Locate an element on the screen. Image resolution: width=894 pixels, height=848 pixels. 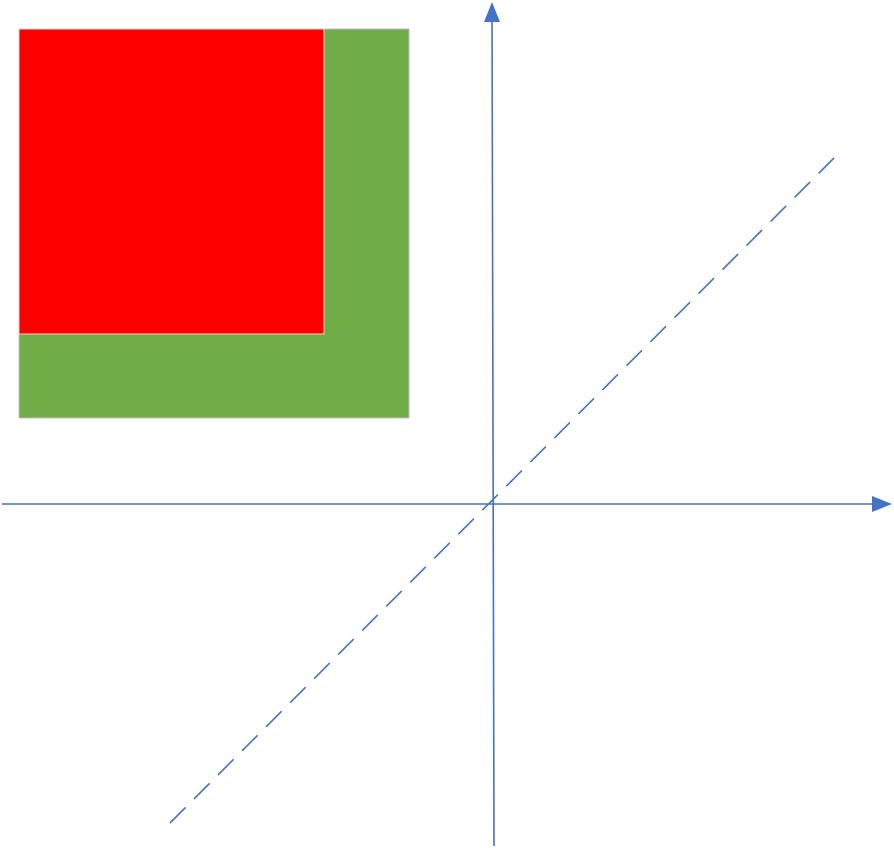
inner-square is located at coordinates (171, 181).